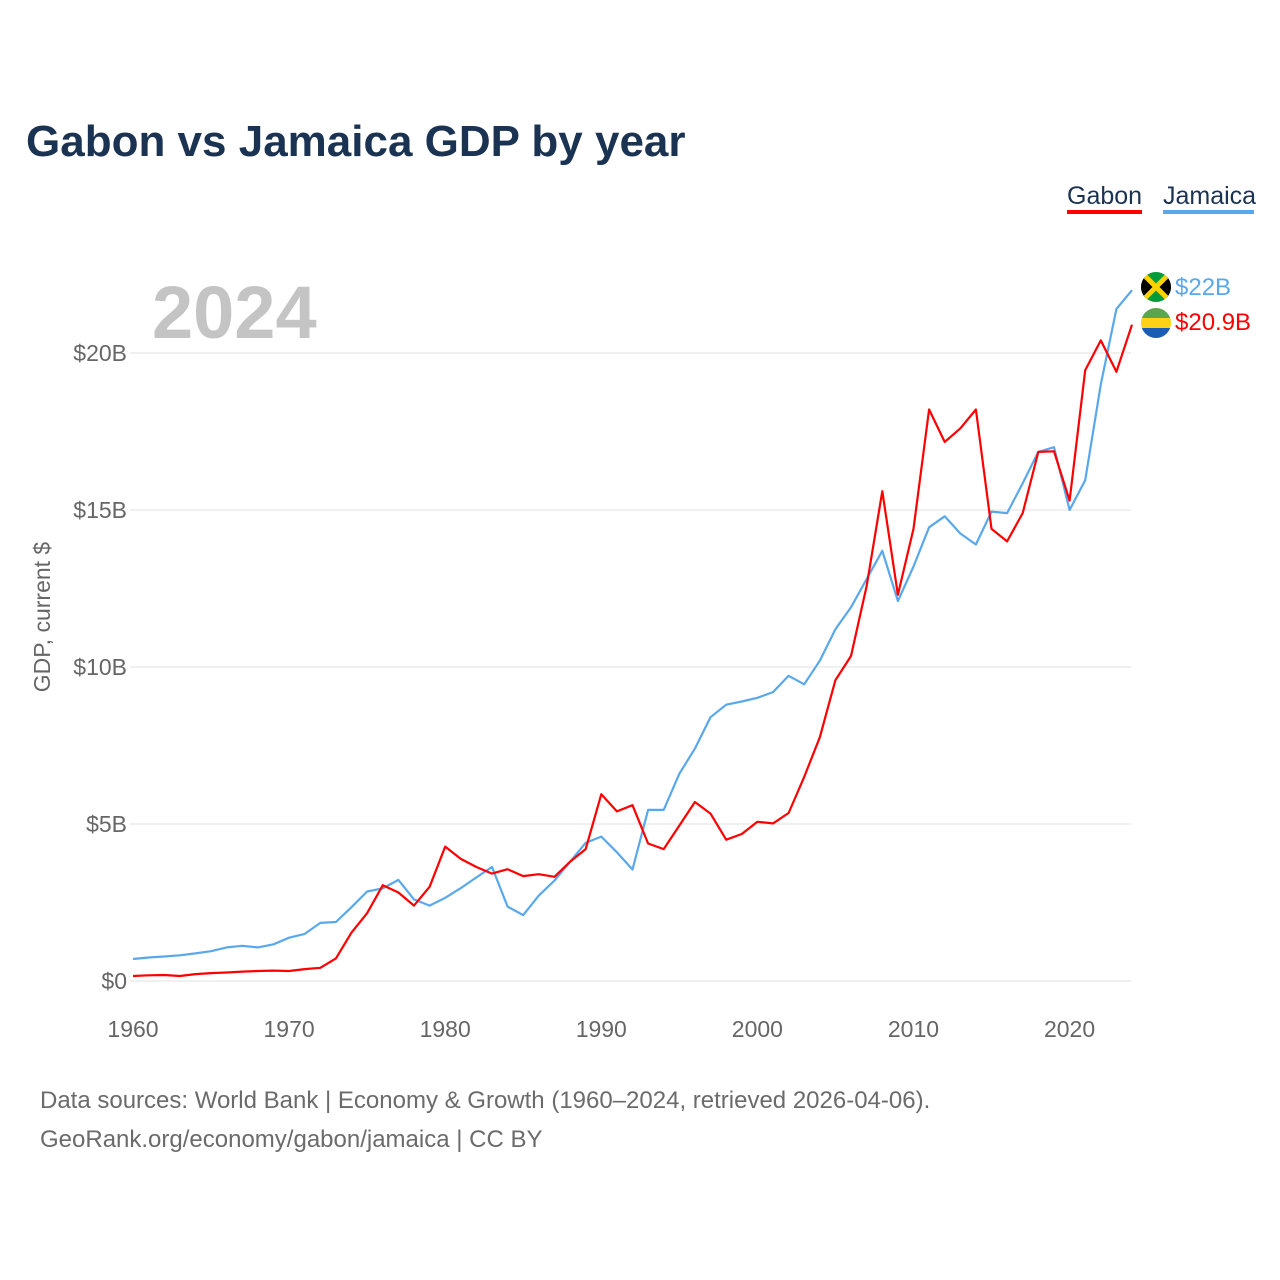  Describe the element at coordinates (1069, 1029) in the screenshot. I see `x-tick-label: 2020` at that location.